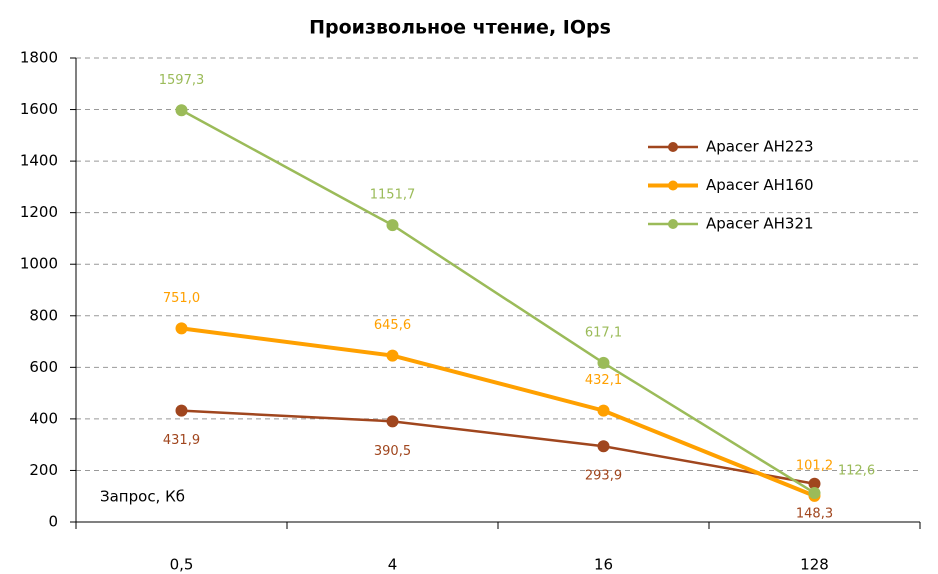 The image size is (938, 574). Describe the element at coordinates (498, 447) in the screenshot. I see `series-line` at that location.